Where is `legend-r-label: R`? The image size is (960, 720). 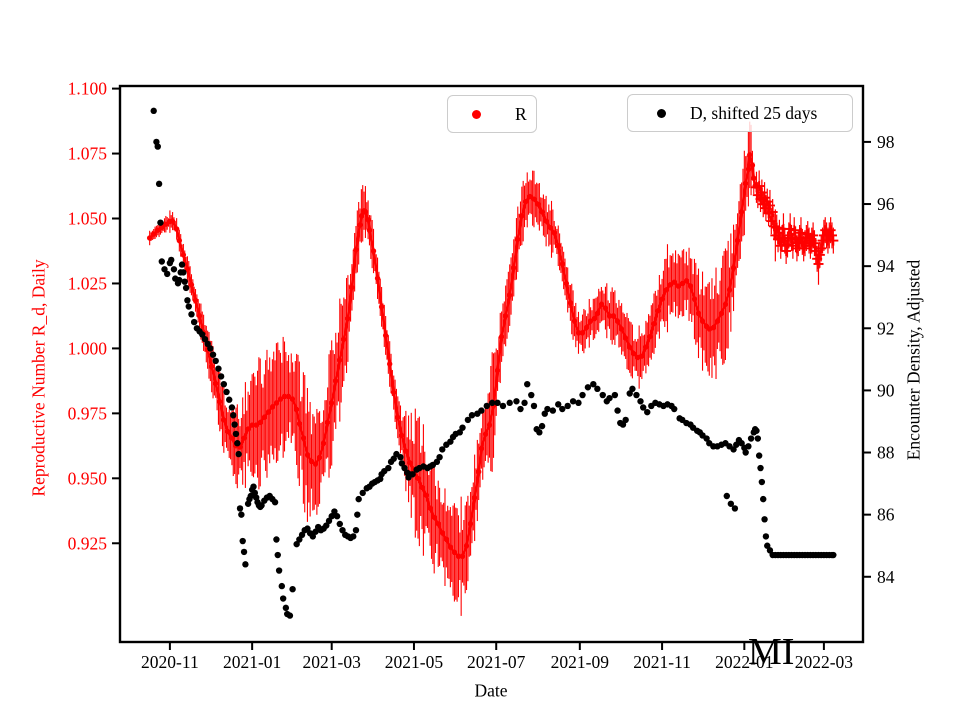 legend-r-label: R is located at coordinates (521, 113).